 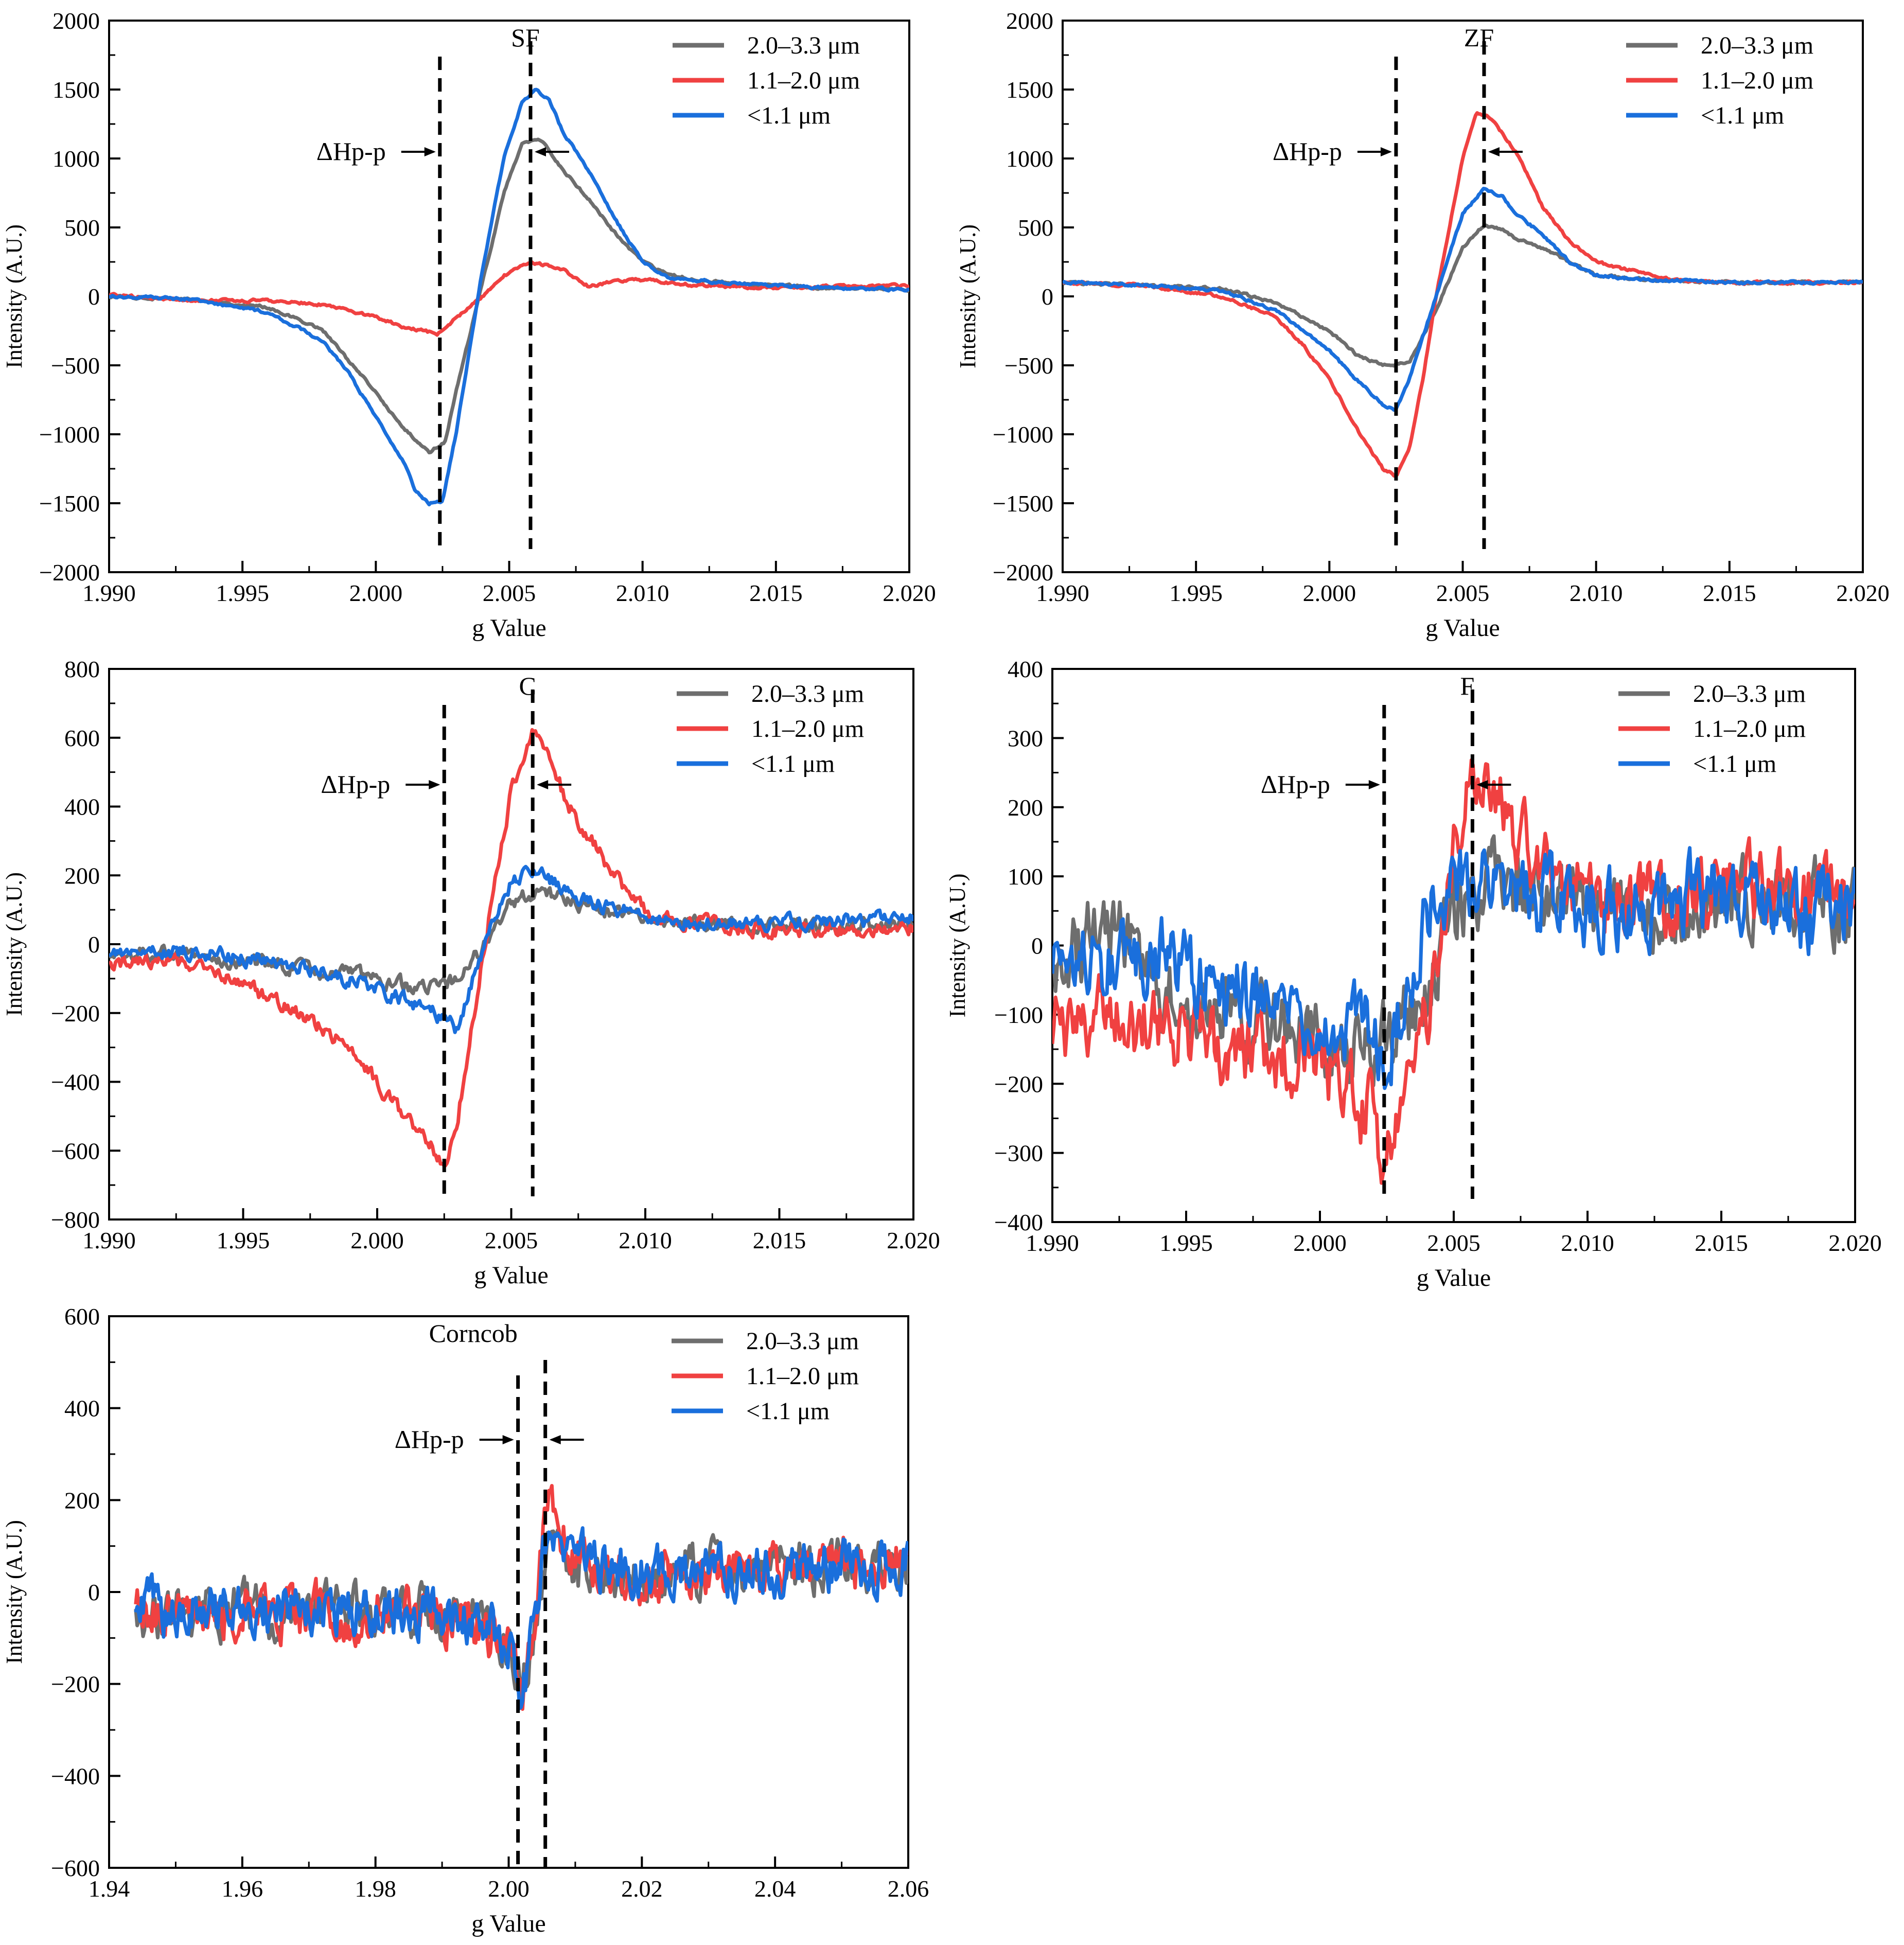 I want to click on y-tick-label: −1500, so click(x=1023, y=504).